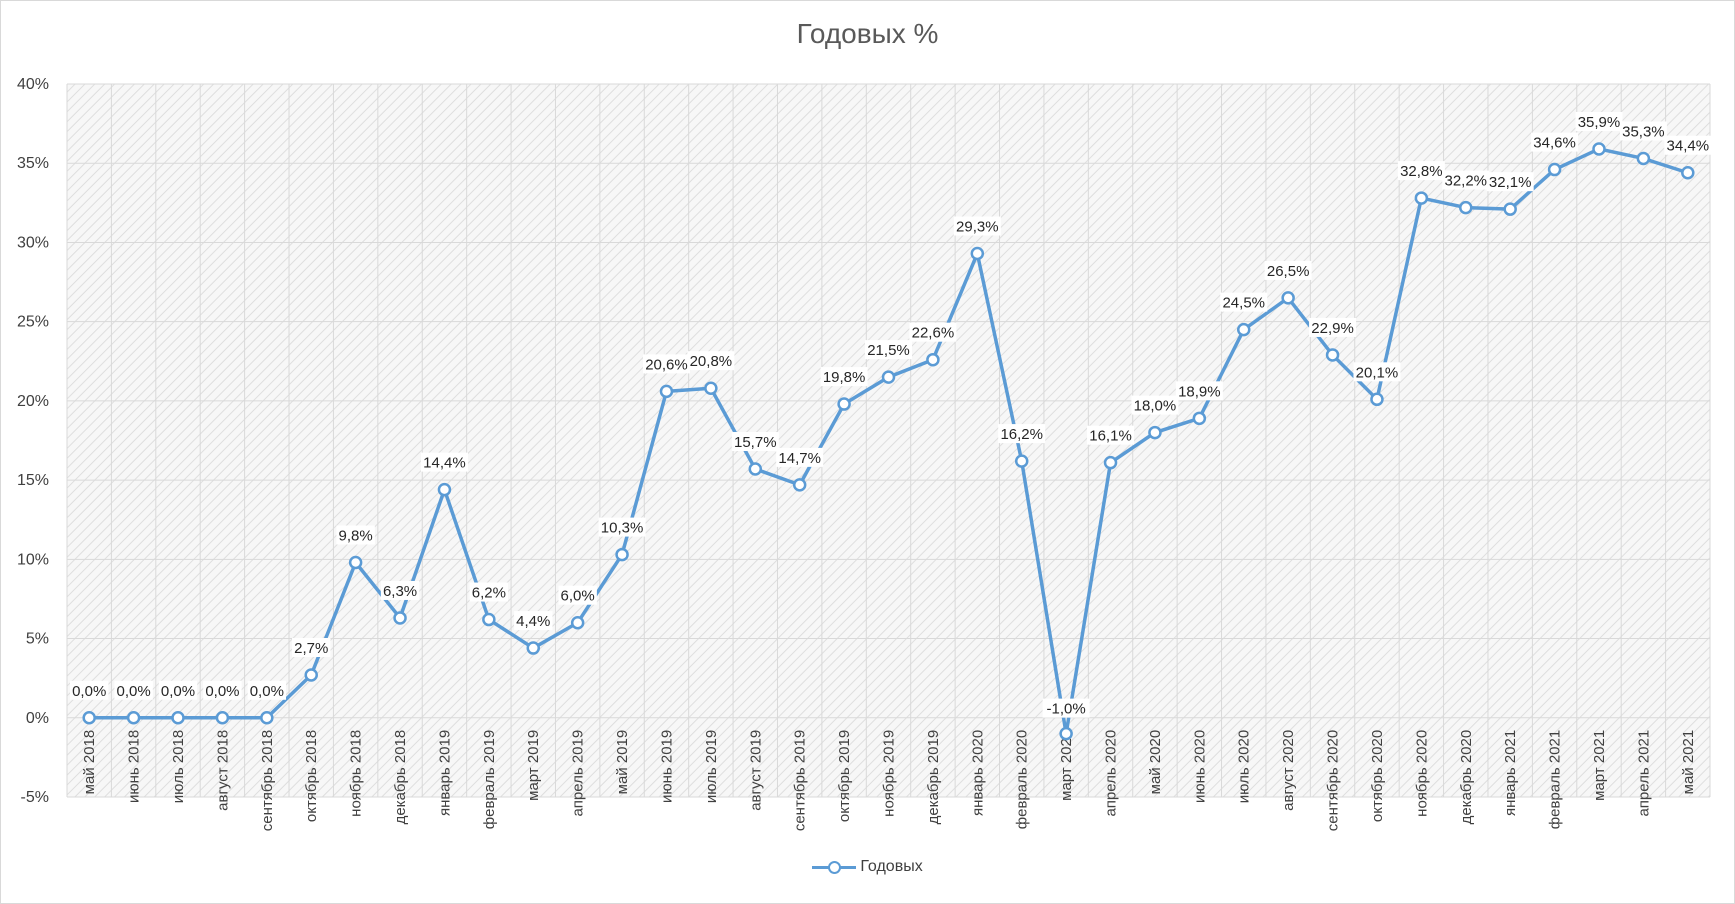 This screenshot has height=904, width=1735. What do you see at coordinates (834, 867) in the screenshot?
I see `legend-series-marker` at bounding box center [834, 867].